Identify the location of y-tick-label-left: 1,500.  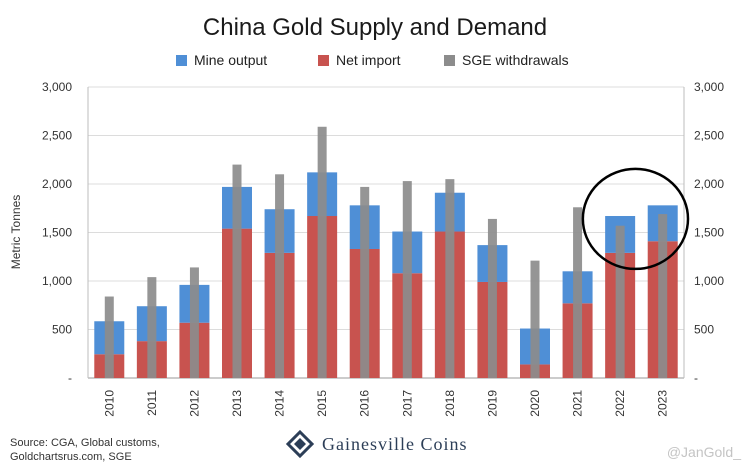
(57, 233).